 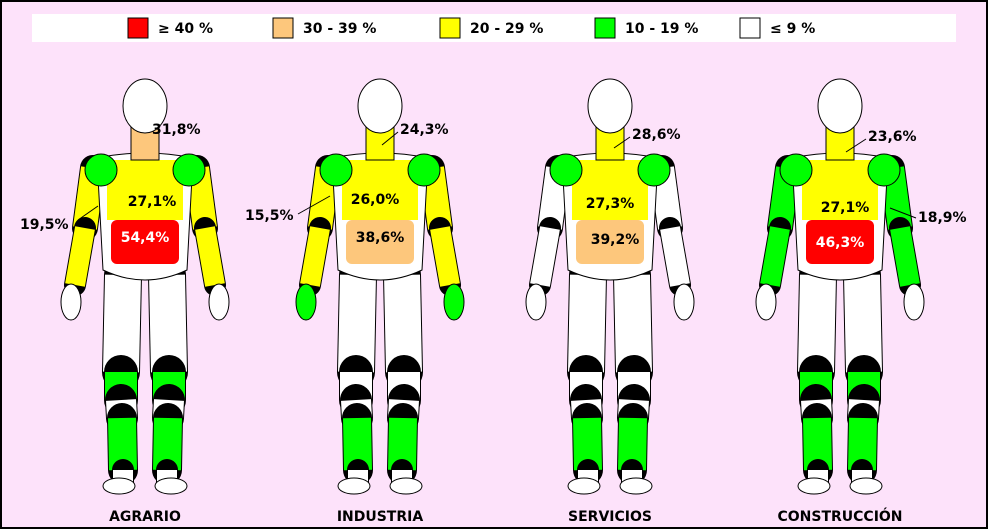 I want to click on percent-label: 39,2%, so click(x=615, y=240).